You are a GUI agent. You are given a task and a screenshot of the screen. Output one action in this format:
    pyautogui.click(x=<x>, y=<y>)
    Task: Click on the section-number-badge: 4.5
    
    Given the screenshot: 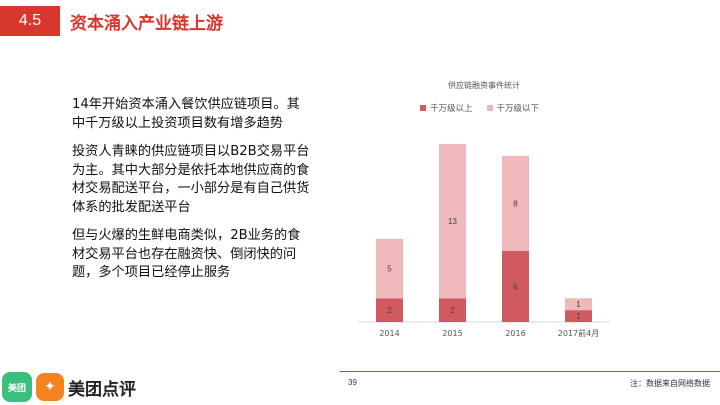 What is the action you would take?
    pyautogui.click(x=30, y=21)
    